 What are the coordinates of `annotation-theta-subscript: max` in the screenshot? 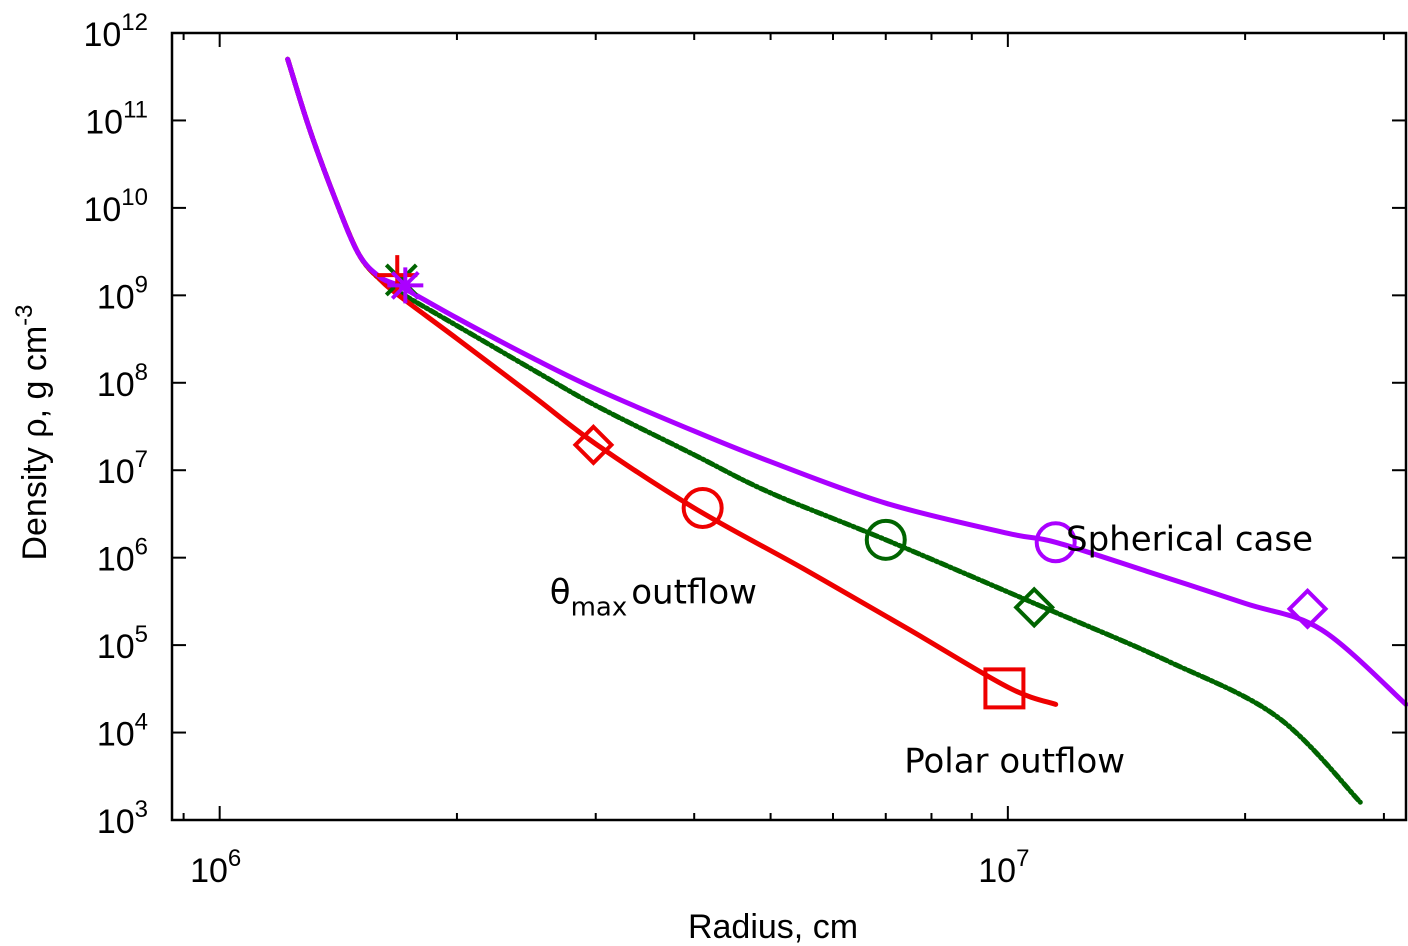 It's located at (599, 607).